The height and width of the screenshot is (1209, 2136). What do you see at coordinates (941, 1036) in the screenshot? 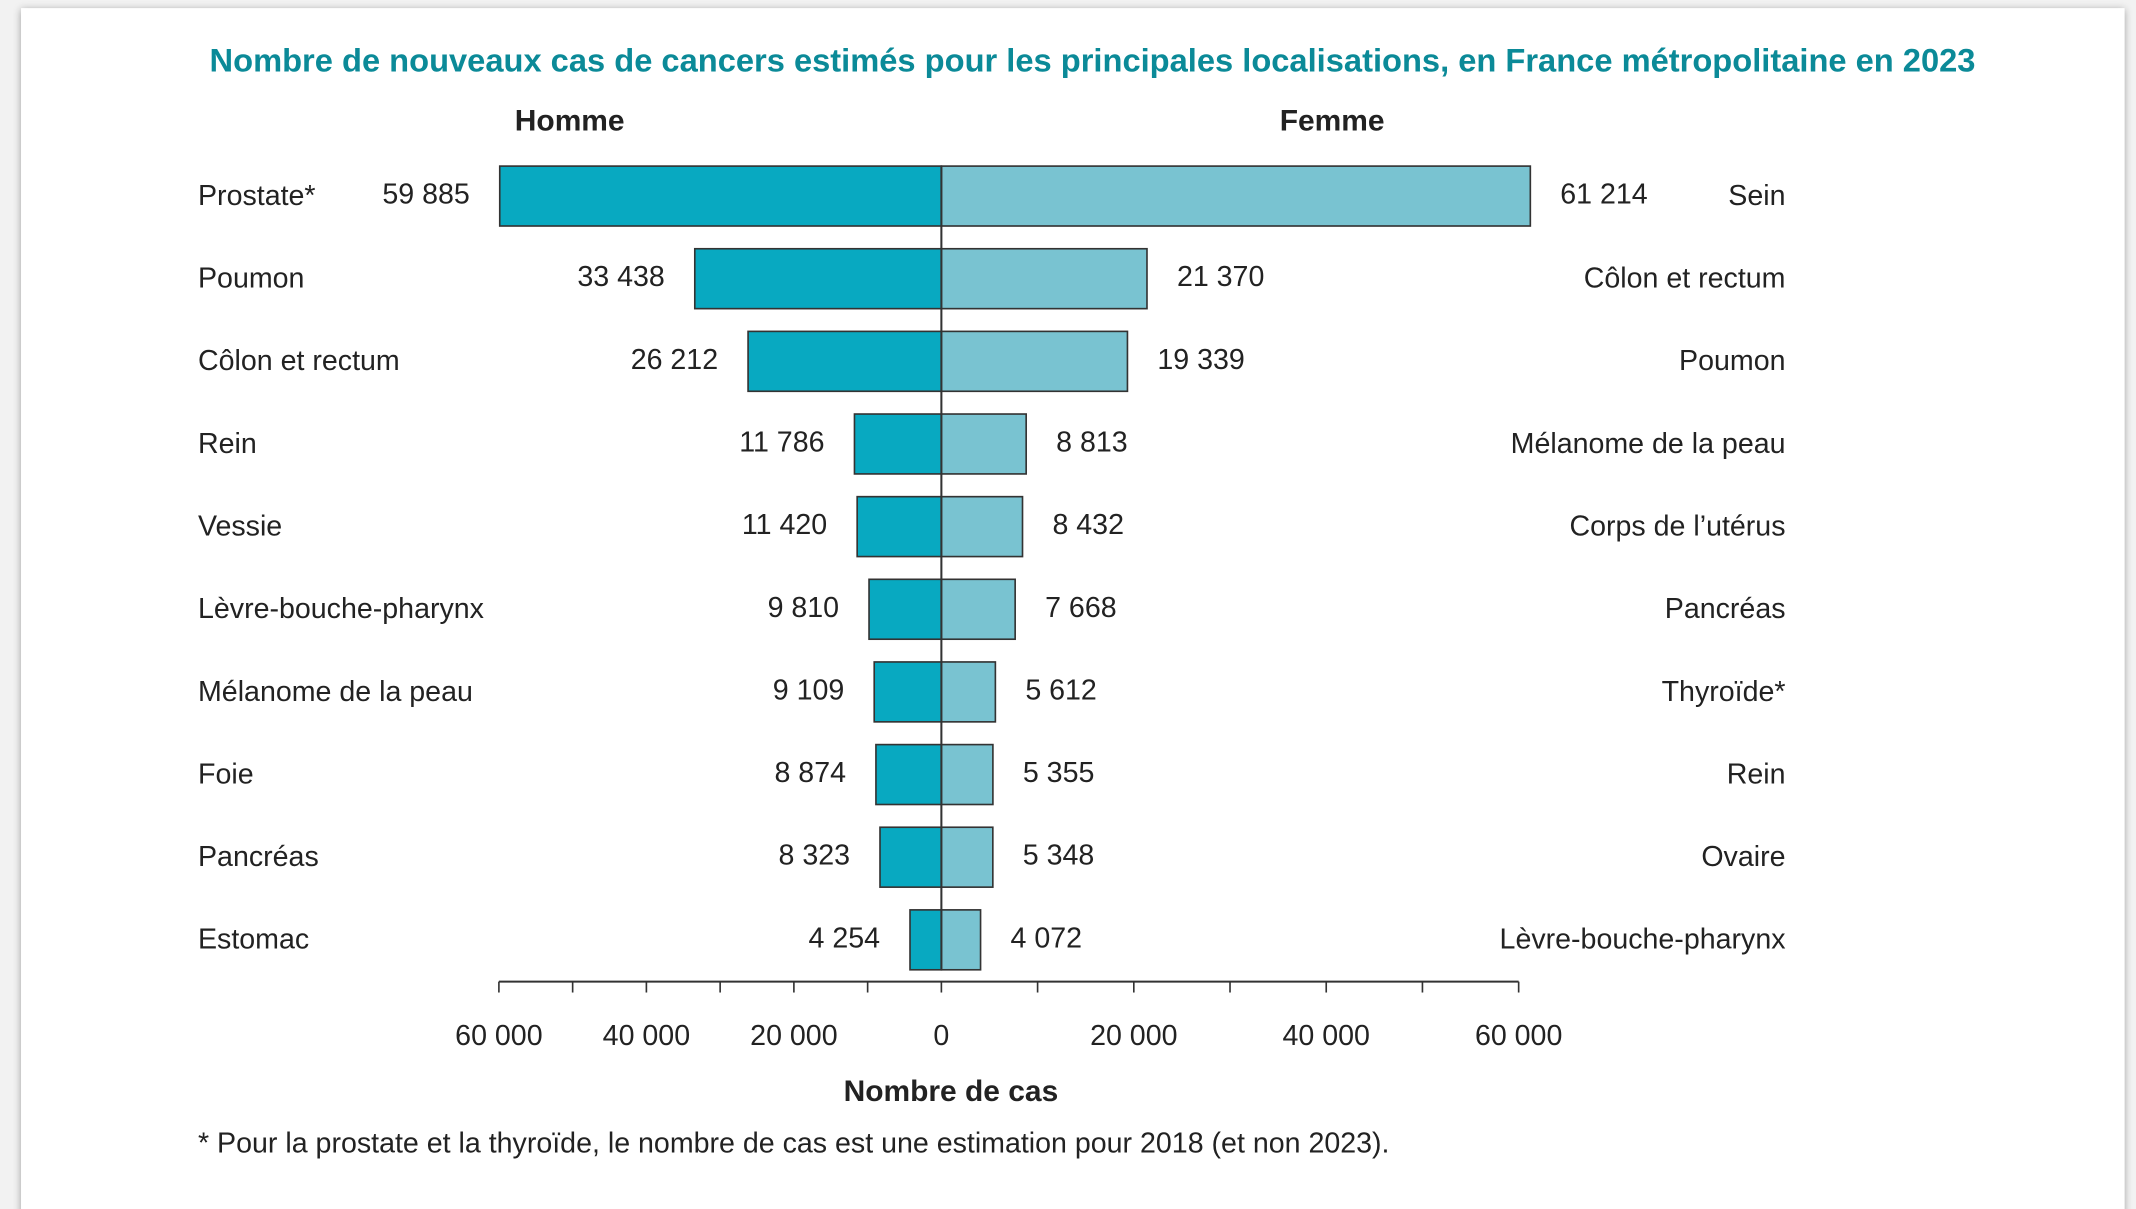
I see `x-tick-label: 0` at bounding box center [941, 1036].